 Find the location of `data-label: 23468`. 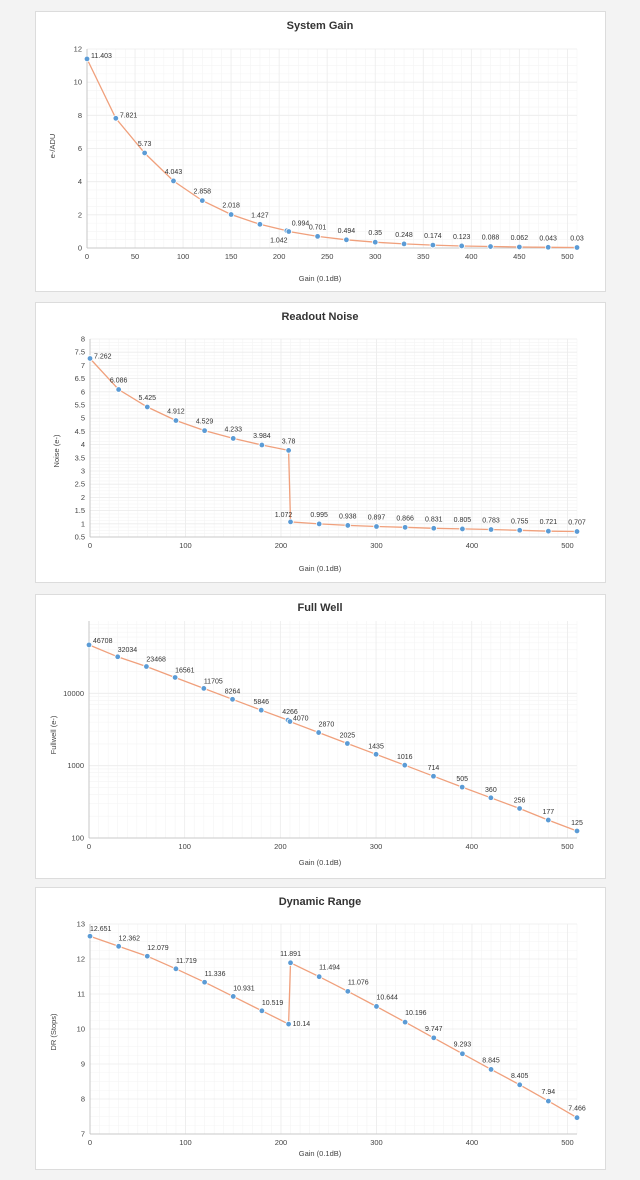

data-label: 23468 is located at coordinates (156, 660).